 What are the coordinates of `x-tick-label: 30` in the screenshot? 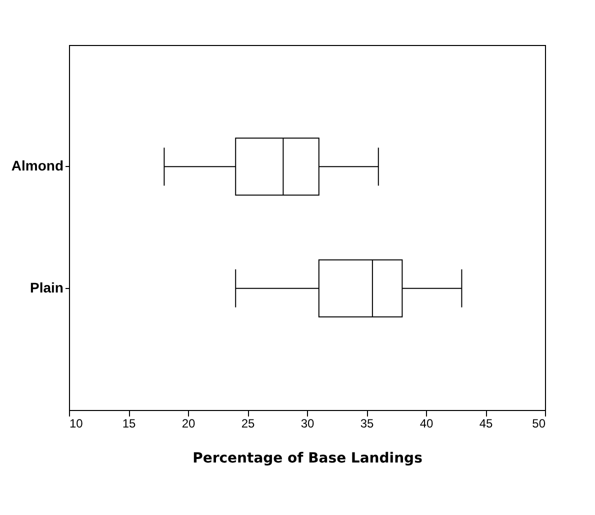 It's located at (307, 423).